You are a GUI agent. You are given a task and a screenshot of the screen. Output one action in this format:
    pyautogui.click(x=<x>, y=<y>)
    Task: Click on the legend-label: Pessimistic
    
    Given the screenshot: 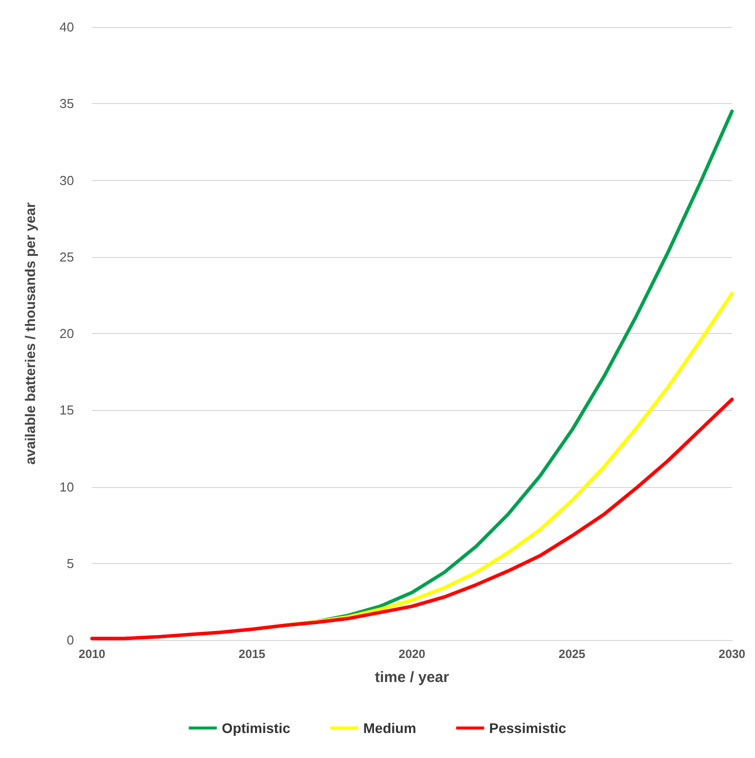 What is the action you would take?
    pyautogui.click(x=527, y=728)
    